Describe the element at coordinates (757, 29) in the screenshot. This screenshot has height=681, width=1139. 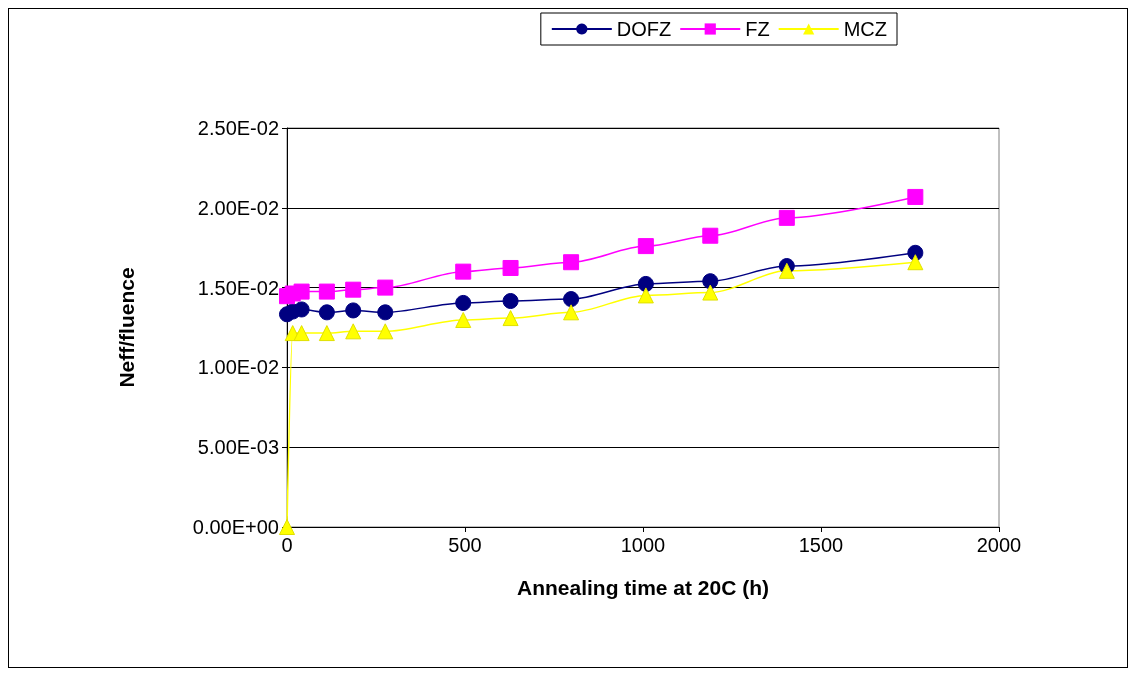
I see `legend-label: FZ` at that location.